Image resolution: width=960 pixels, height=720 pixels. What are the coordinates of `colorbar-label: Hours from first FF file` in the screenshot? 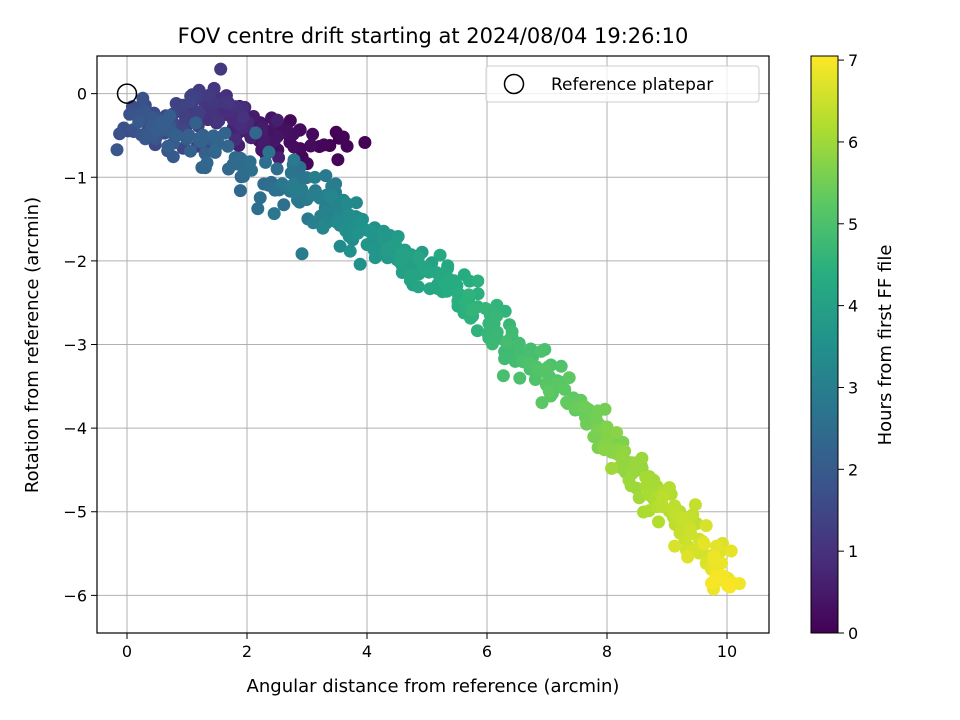 It's located at (885, 345).